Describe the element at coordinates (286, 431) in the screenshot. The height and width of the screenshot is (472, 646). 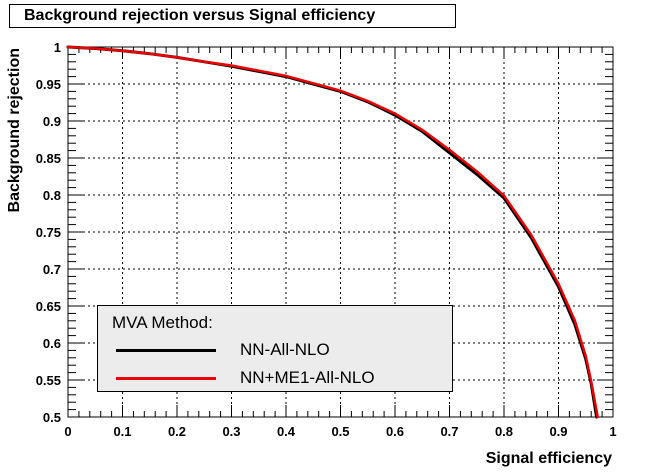
I see `x-tick-label: 0.4` at that location.